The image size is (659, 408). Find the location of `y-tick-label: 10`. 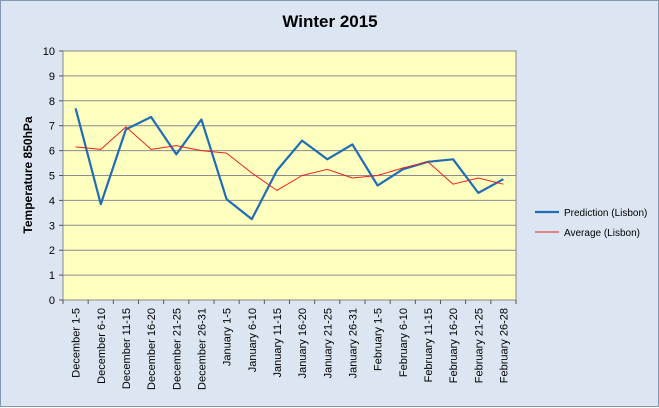

y-tick-label: 10 is located at coordinates (49, 52).